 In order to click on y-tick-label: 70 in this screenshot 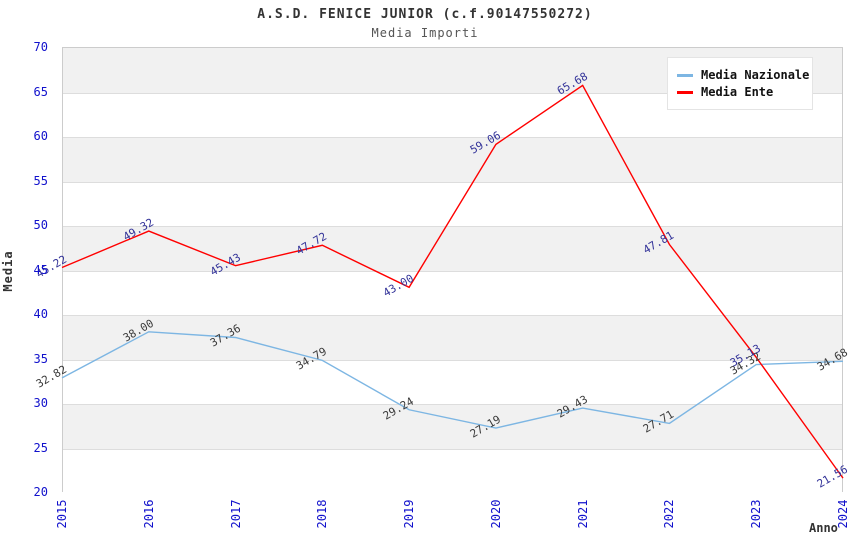, I will do `click(40, 47)`.